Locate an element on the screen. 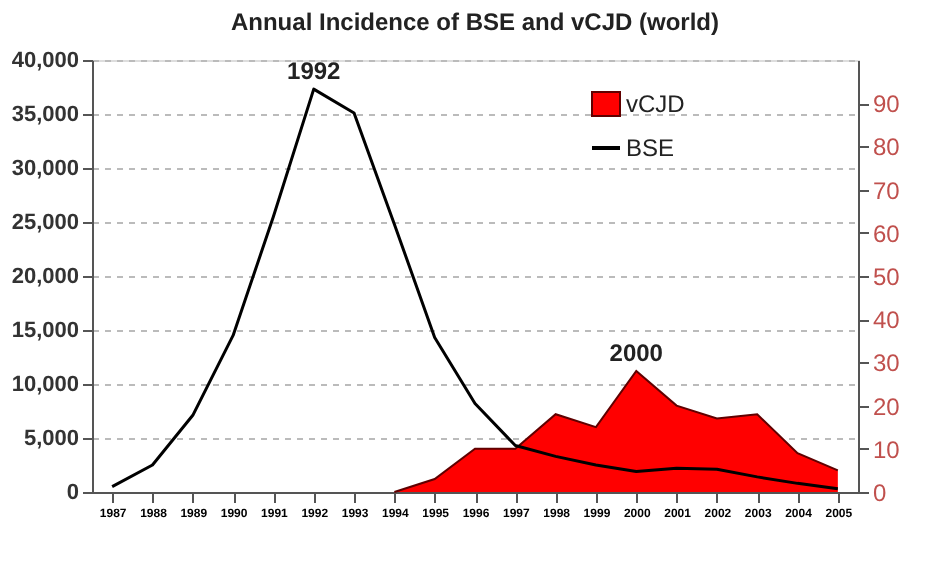 The image size is (948, 582). y-tick-label: 40,000 is located at coordinates (45, 61).